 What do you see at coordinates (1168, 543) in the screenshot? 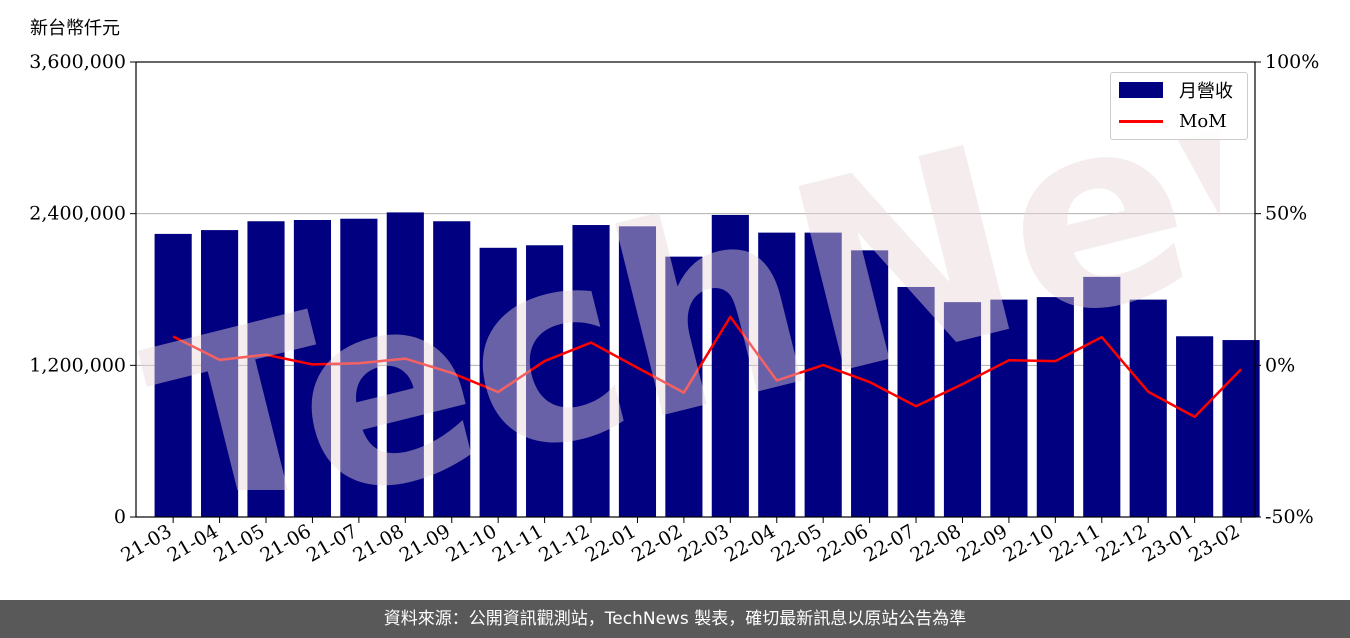
I see `x-tick-label: 23-01` at bounding box center [1168, 543].